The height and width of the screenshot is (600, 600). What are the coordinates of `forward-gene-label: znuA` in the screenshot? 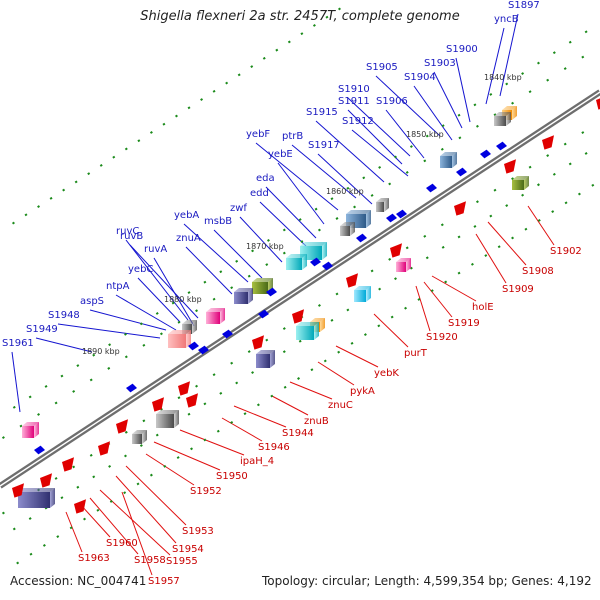 It's located at (188, 238).